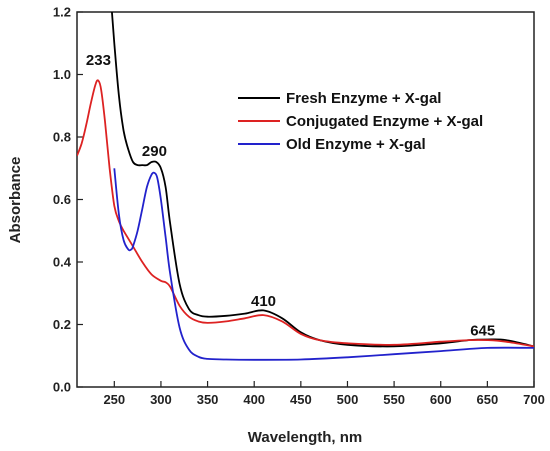  What do you see at coordinates (62, 12) in the screenshot?
I see `y-tick-label: 1.2` at bounding box center [62, 12].